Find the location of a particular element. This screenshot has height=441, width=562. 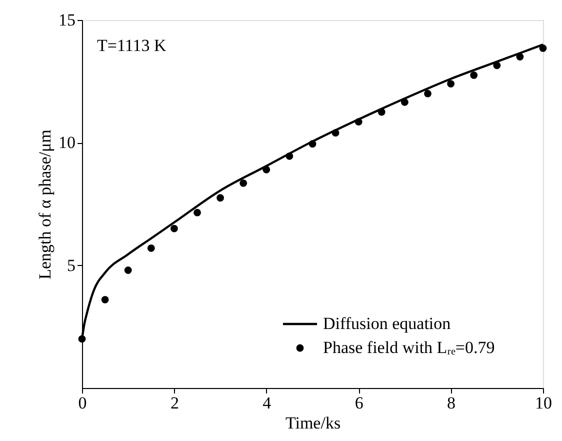

x-tick-label: 0 is located at coordinates (82, 403).